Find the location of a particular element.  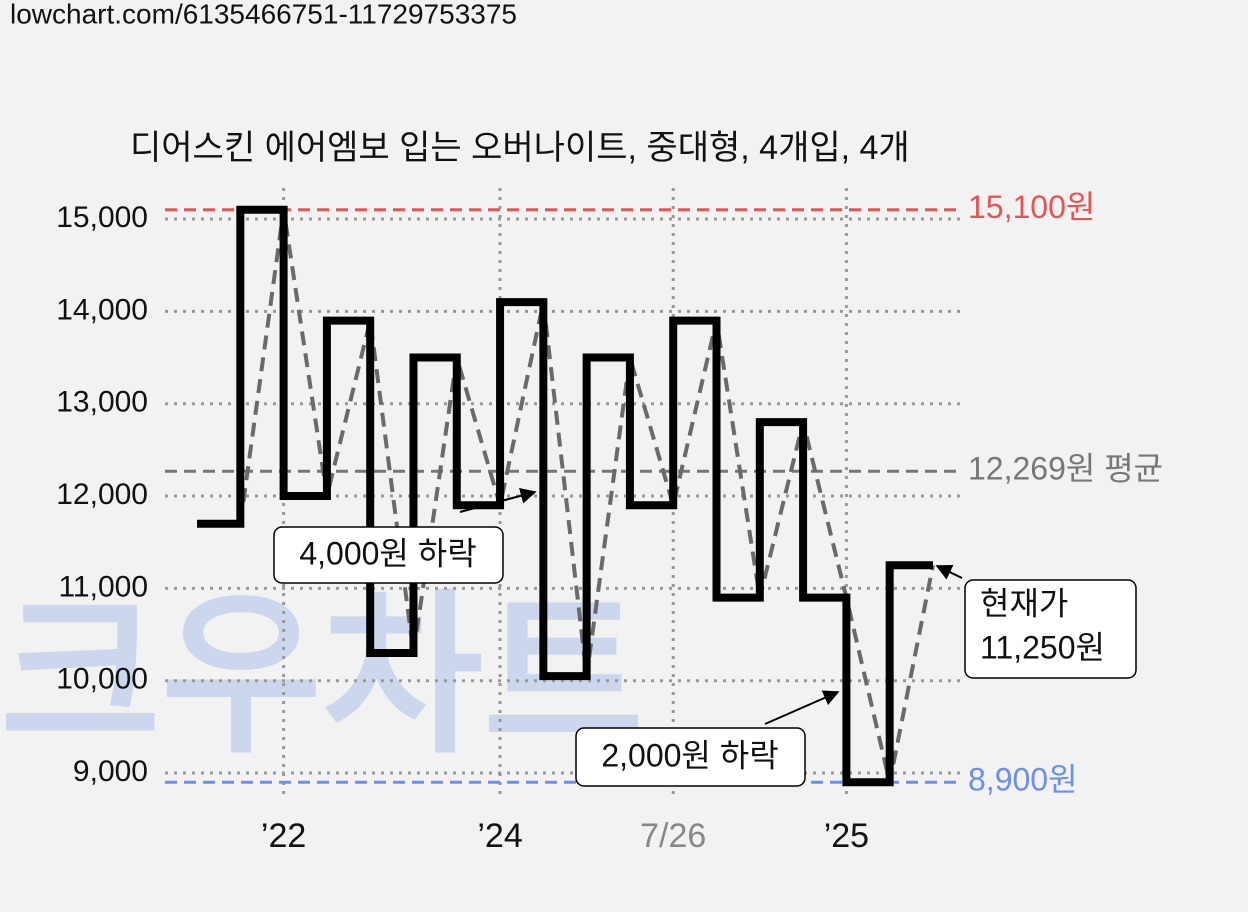

reference-label: 8,900원 is located at coordinates (1023, 780).